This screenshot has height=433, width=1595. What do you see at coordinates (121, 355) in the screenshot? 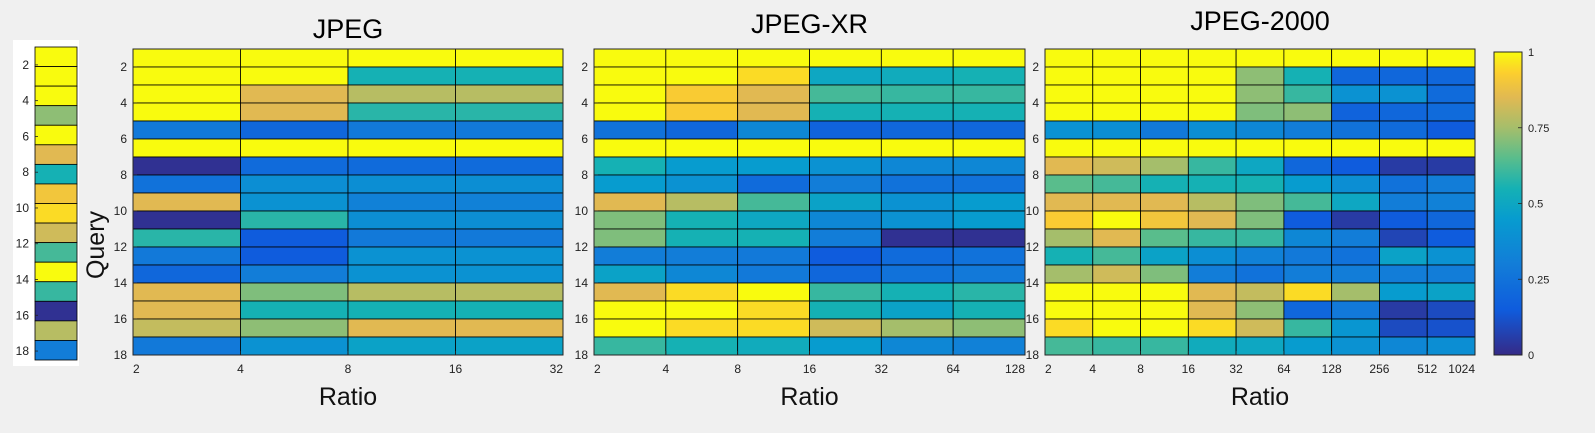
I see `y-tick-label: 18` at bounding box center [121, 355].